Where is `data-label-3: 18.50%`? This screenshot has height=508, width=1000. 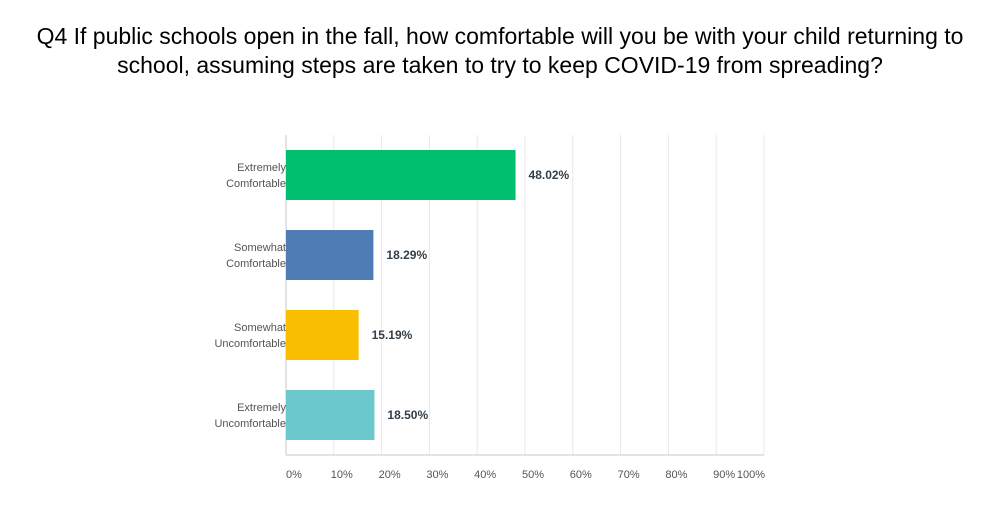 data-label-3: 18.50% is located at coordinates (407, 415).